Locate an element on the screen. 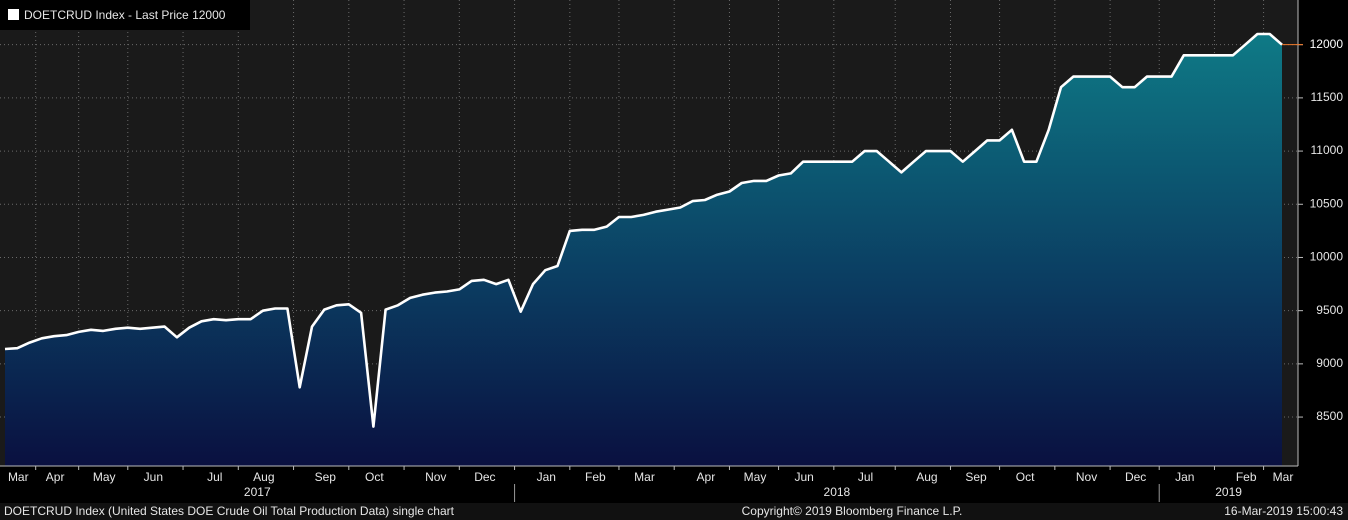  footer-copyright: Copyright© 2019 Bloomberg Finance L.P. is located at coordinates (852, 511).